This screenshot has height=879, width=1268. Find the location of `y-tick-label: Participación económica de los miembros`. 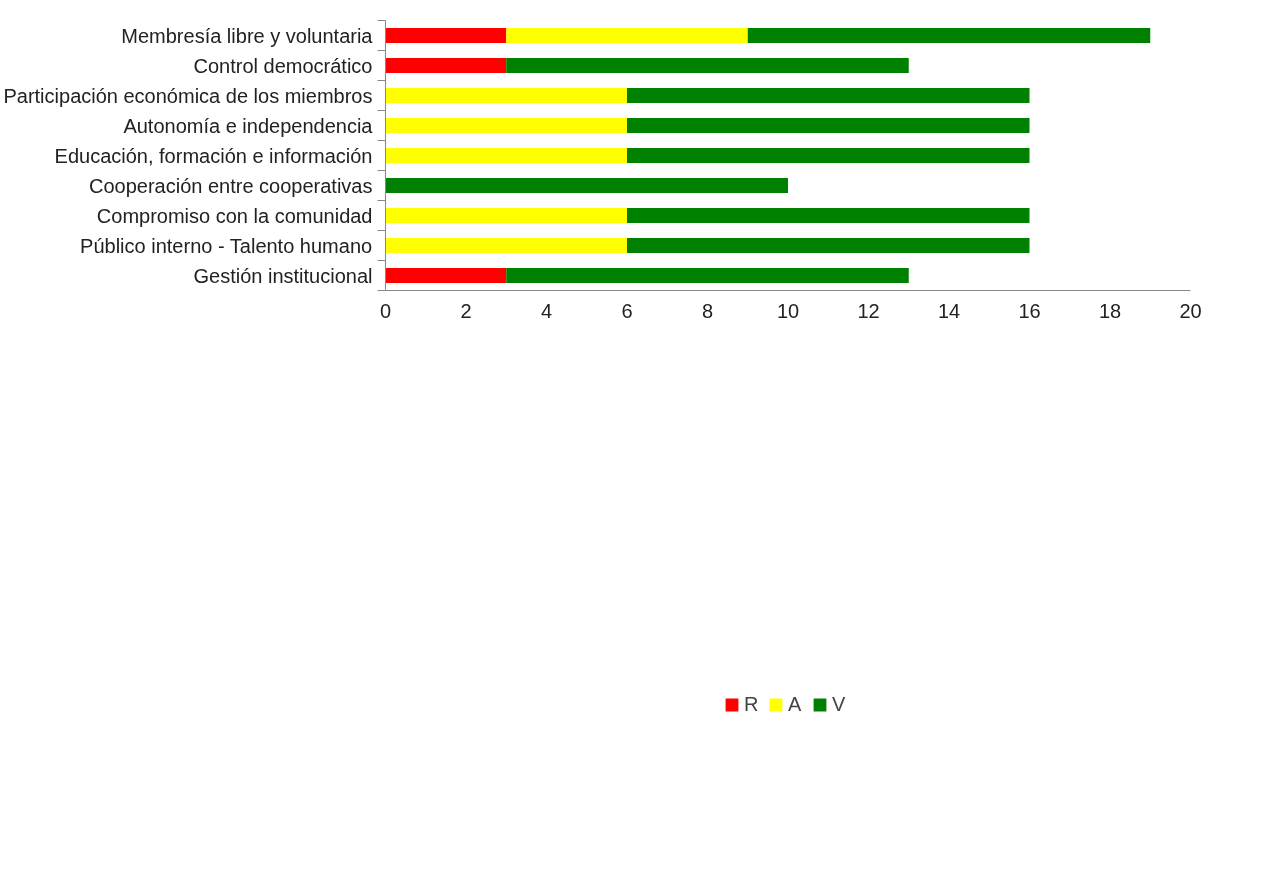

y-tick-label: Participación económica de los miembros is located at coordinates (188, 95).